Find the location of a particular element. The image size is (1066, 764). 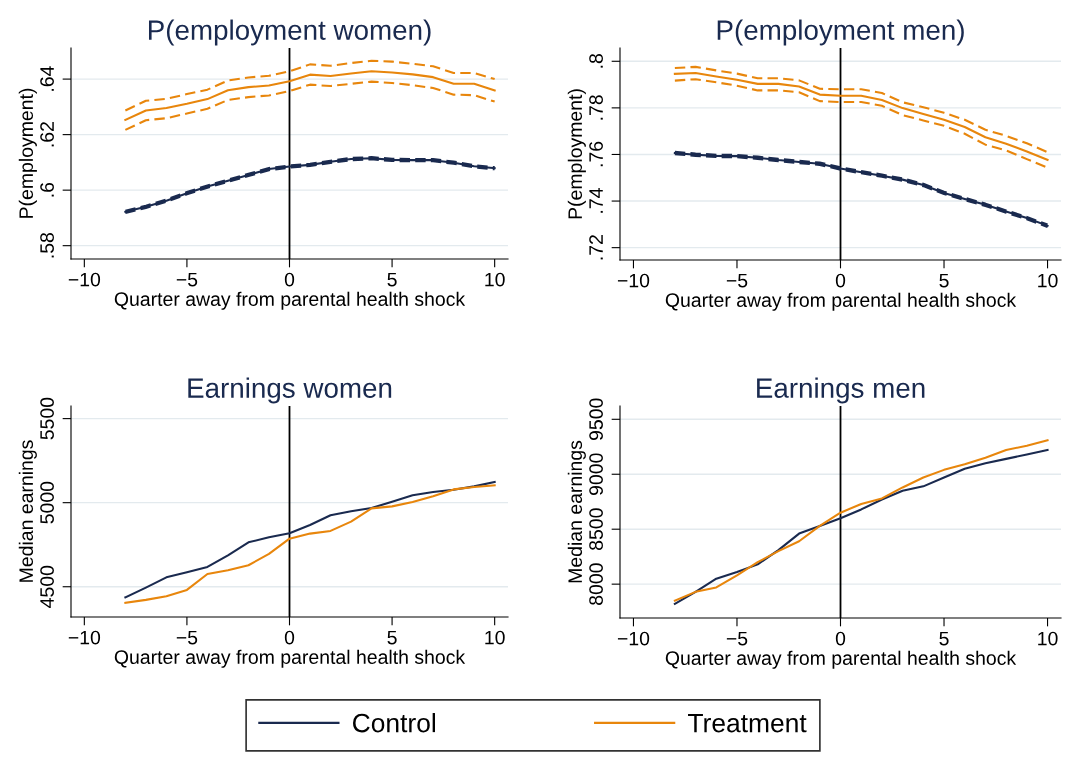

y-tick-label: 8000 is located at coordinates (596, 584).